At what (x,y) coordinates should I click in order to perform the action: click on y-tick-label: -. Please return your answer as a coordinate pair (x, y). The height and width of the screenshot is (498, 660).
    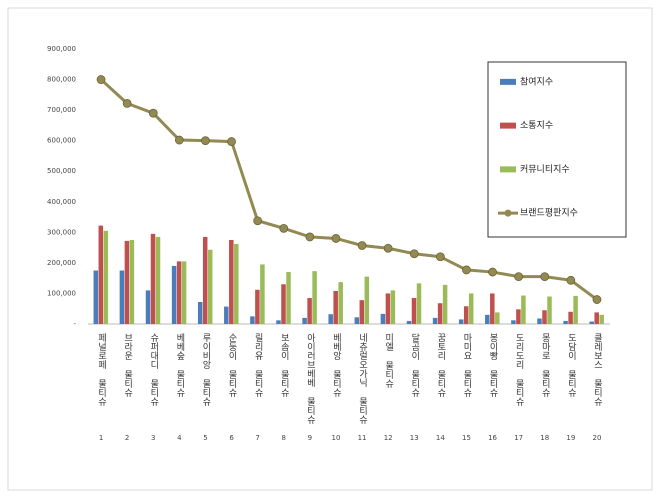
    Looking at the image, I should click on (74, 324).